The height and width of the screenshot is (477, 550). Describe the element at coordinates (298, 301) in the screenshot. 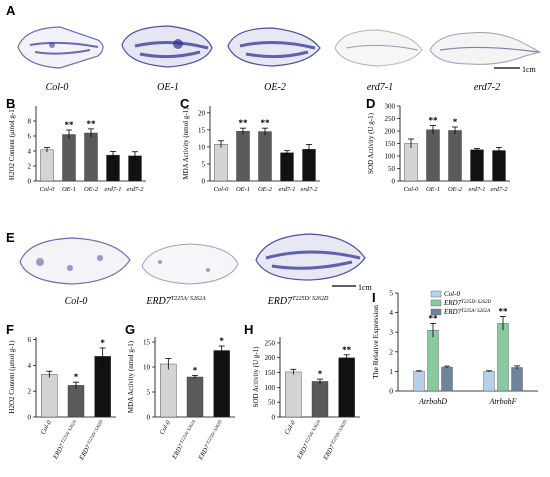

I see `label-e-t225d: ERD7T225D/ S262D` at that location.